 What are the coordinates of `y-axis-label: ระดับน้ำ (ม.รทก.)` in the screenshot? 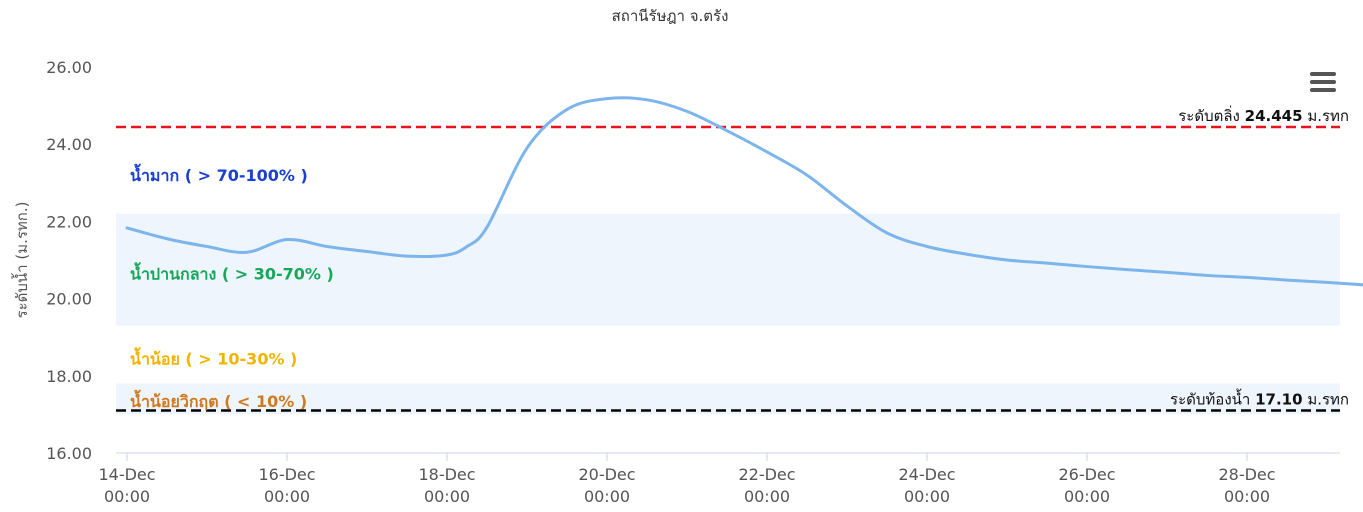 It's located at (21, 260).